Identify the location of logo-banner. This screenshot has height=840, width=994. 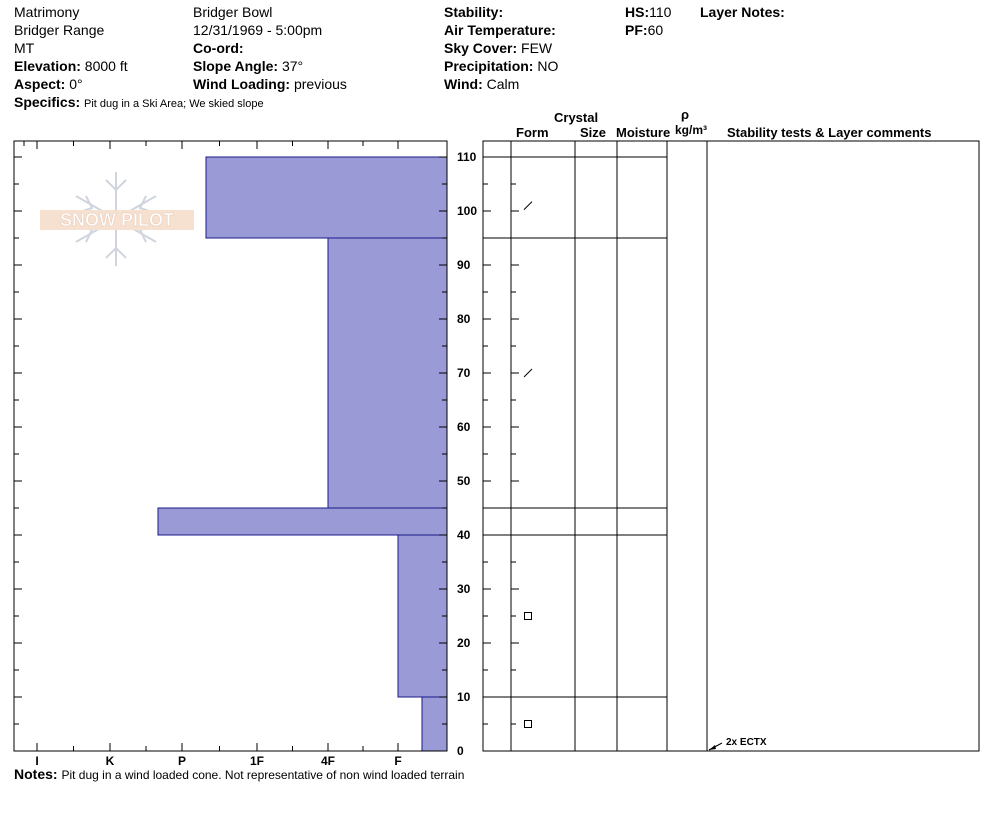
(117, 220).